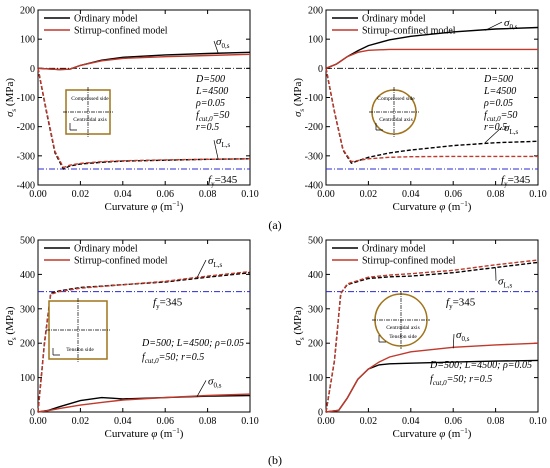 The width and height of the screenshot is (550, 468). I want to click on y-tick-label: 400, so click(27, 275).